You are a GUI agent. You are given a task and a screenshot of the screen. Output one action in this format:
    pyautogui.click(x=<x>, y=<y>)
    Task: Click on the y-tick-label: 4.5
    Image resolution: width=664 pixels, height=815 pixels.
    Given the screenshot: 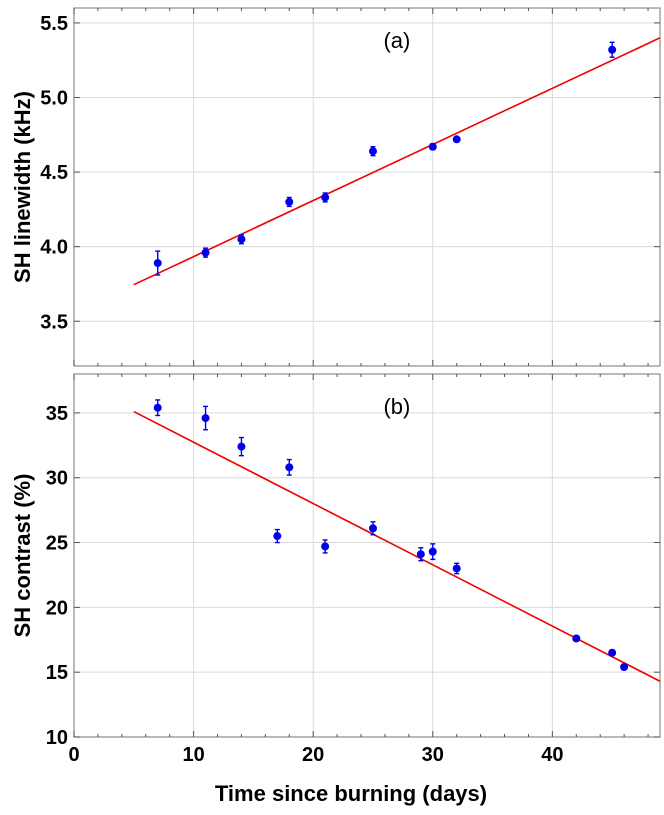 What is the action you would take?
    pyautogui.click(x=54, y=173)
    